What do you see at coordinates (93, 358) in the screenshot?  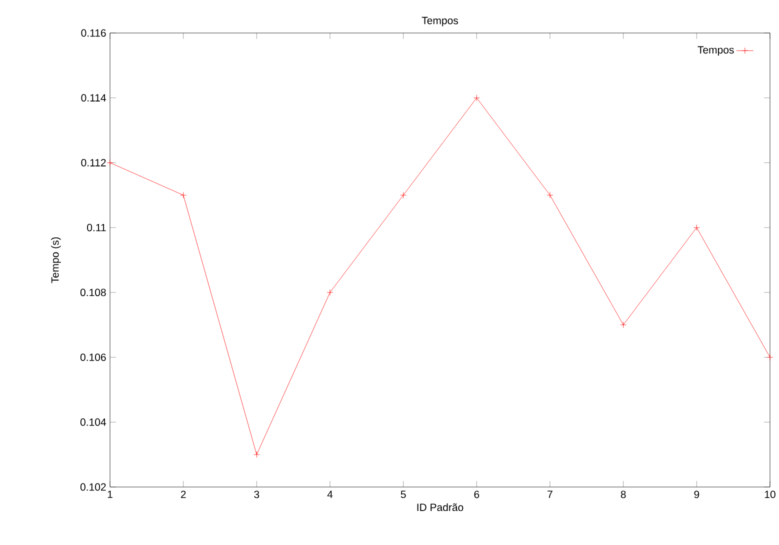 I see `y-tick-label: 0.106` at bounding box center [93, 358].